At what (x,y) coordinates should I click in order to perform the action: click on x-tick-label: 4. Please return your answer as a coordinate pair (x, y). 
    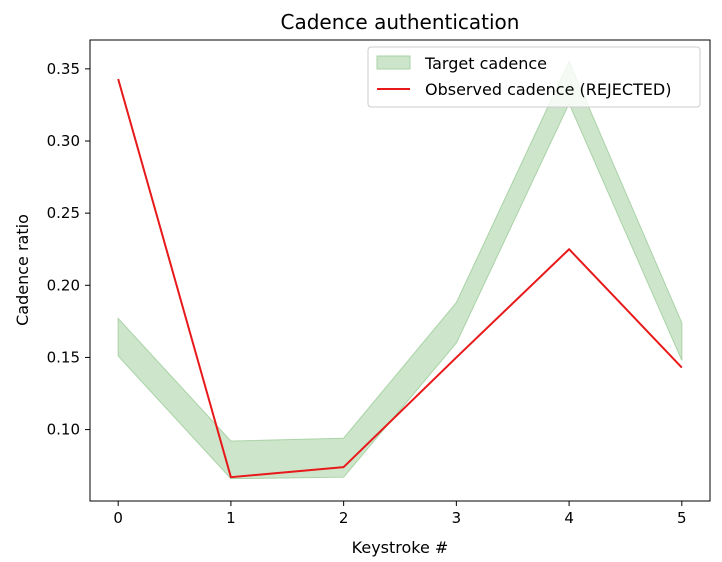
    Looking at the image, I should click on (569, 518).